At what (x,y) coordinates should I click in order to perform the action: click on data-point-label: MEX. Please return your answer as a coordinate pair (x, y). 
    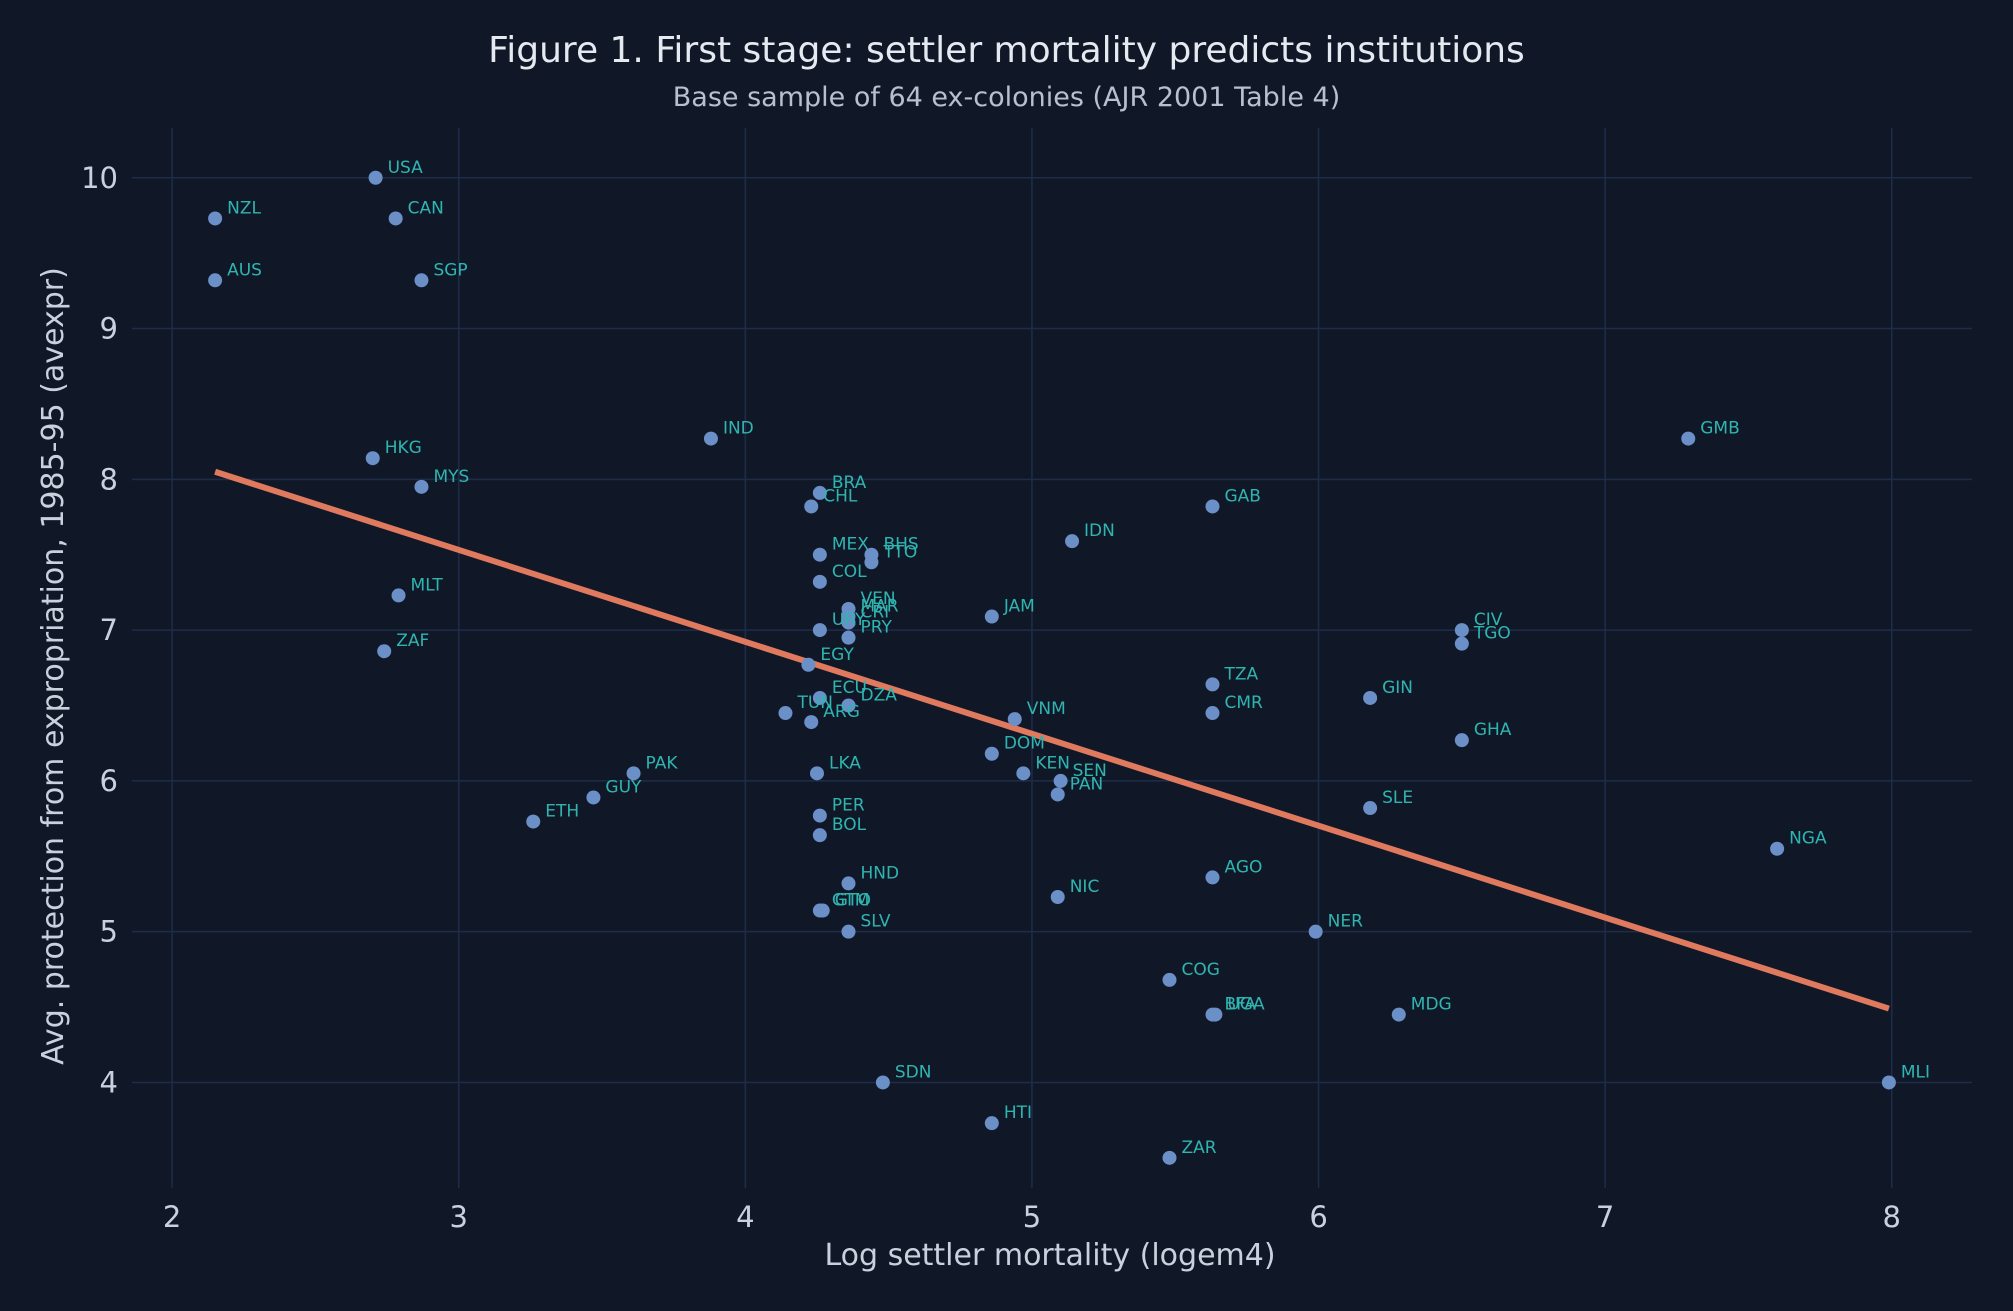
    Looking at the image, I should click on (850, 545).